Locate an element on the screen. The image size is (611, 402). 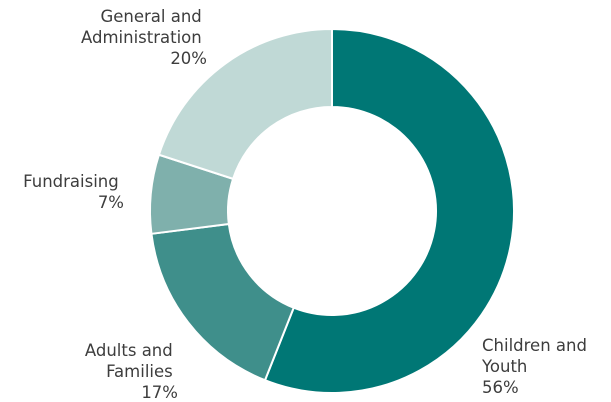
label-general-and-administration: General and Administration 20% is located at coordinates (144, 37).